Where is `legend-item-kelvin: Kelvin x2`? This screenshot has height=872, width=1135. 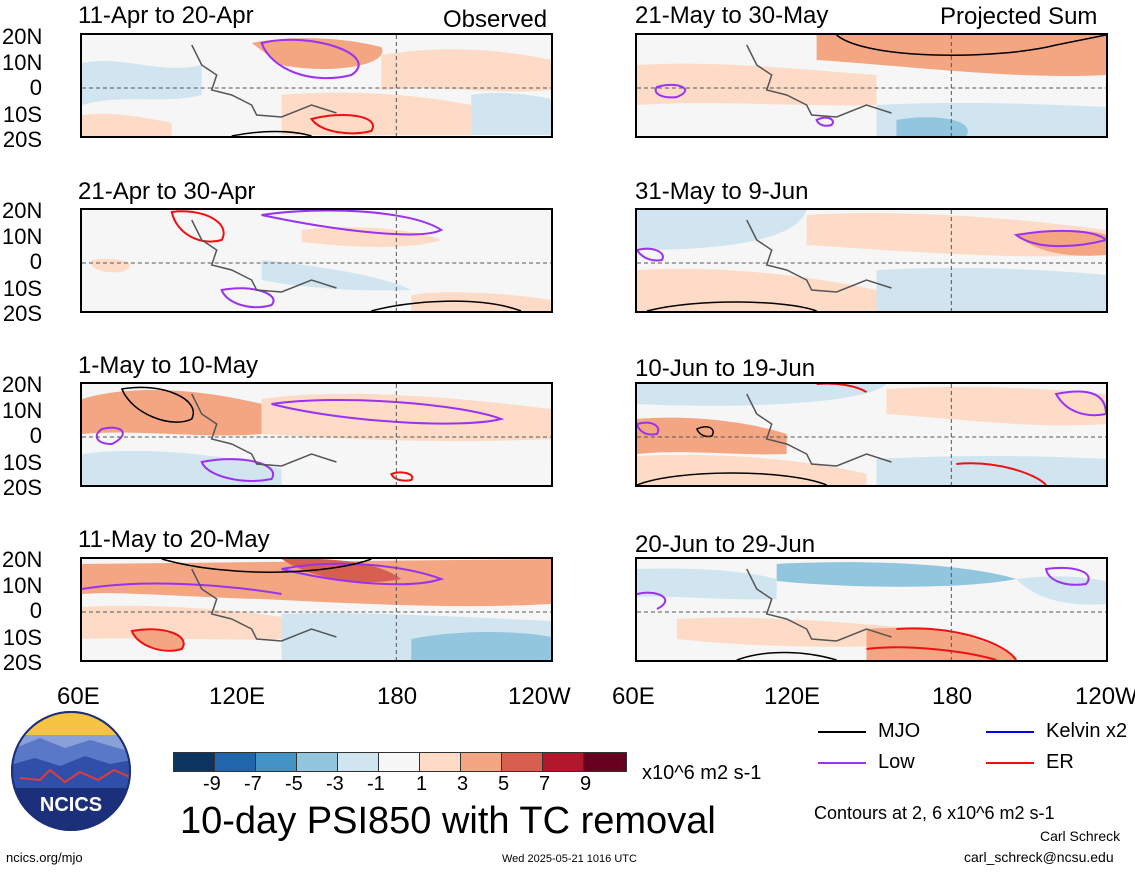
legend-item-kelvin: Kelvin x2 is located at coordinates (1060, 732).